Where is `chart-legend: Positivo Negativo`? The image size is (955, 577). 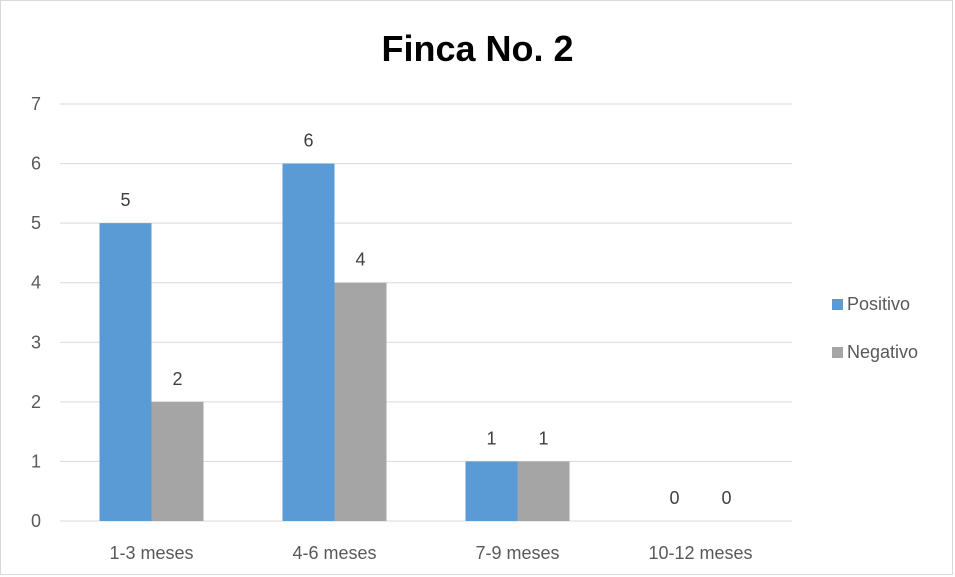
chart-legend: Positivo Negativo is located at coordinates (875, 341).